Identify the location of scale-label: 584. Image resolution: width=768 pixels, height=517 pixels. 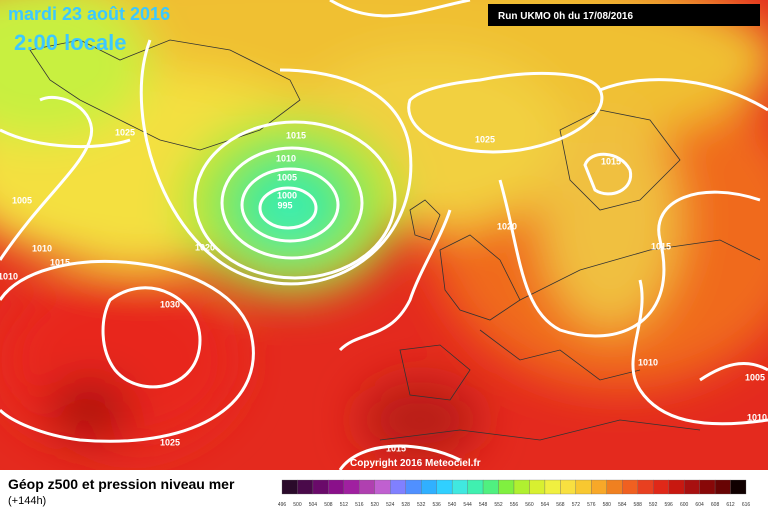
(622, 505).